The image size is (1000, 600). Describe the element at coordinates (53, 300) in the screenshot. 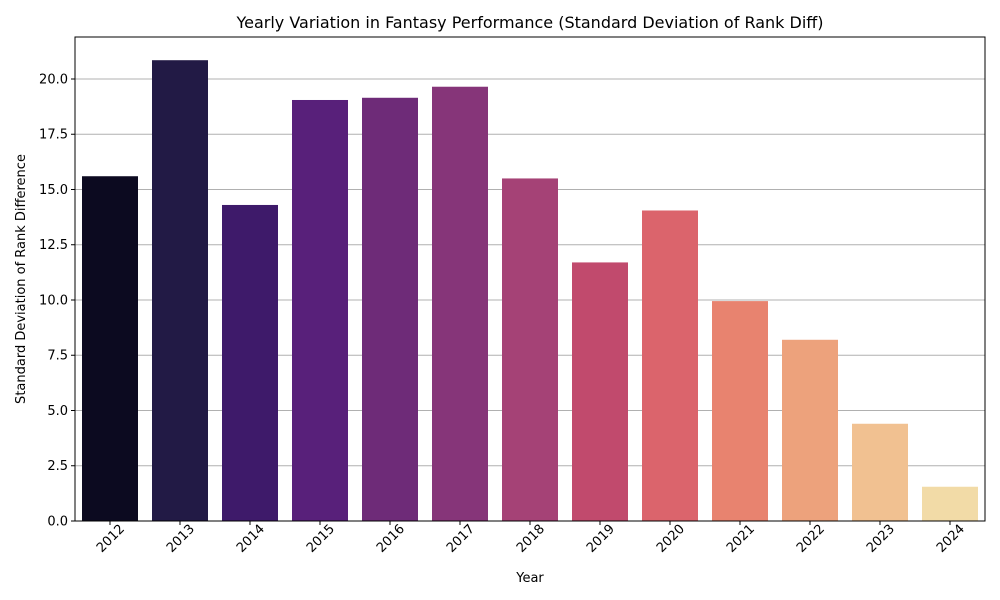

I see `y-tick-label: 10.0` at that location.